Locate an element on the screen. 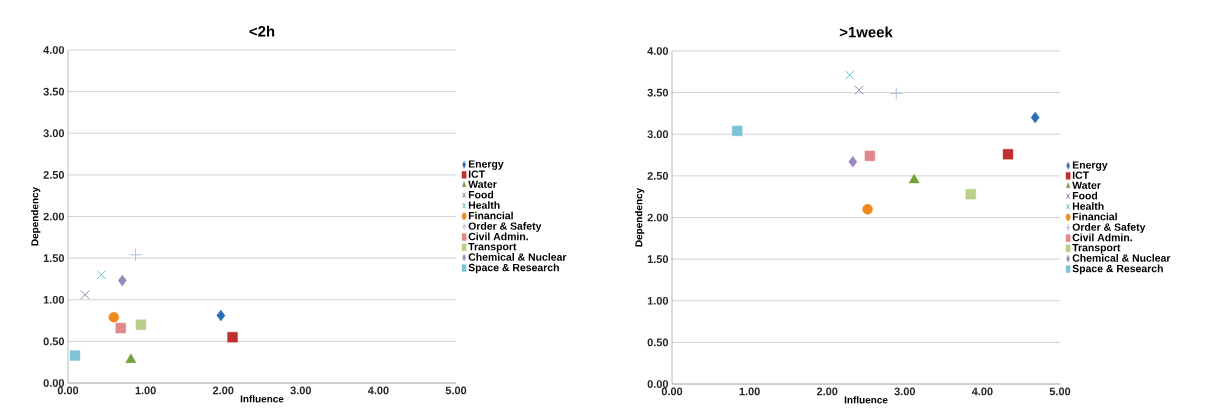  chart-title: <2h is located at coordinates (262, 31).